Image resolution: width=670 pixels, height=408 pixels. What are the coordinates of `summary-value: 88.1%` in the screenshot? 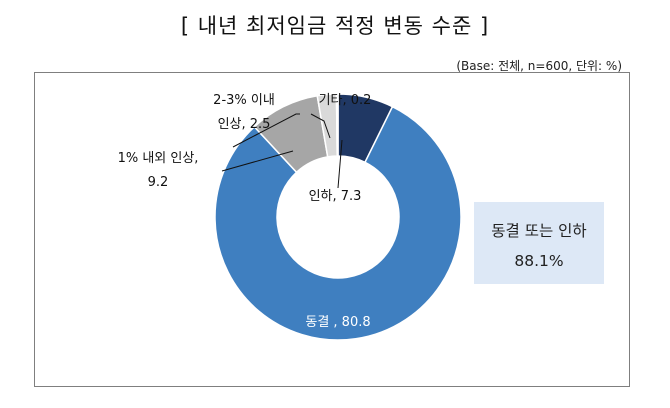 It's located at (539, 261).